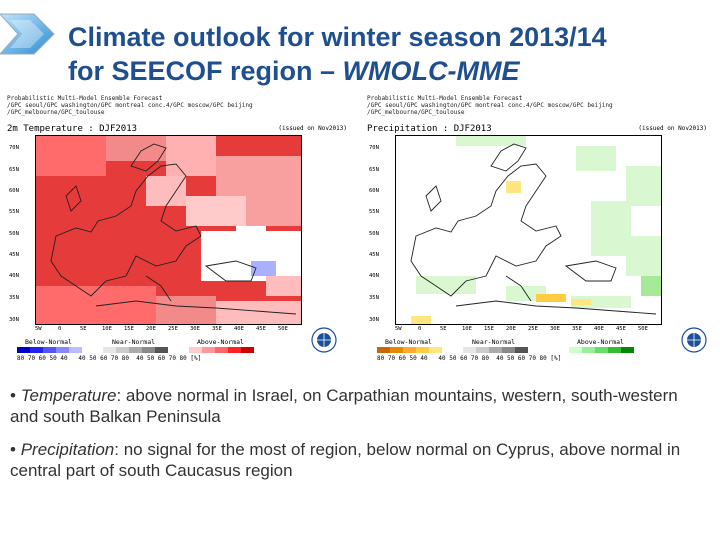 The height and width of the screenshot is (540, 720). Describe the element at coordinates (294, 71) in the screenshot. I see `title-line-2: for SEECOF region – WMOLC-MME` at that location.